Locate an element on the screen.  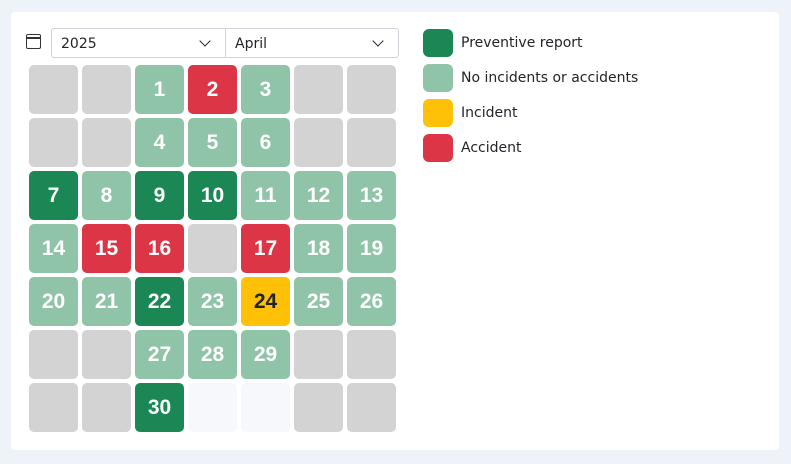
calendar-day-1: 1 is located at coordinates (159, 89).